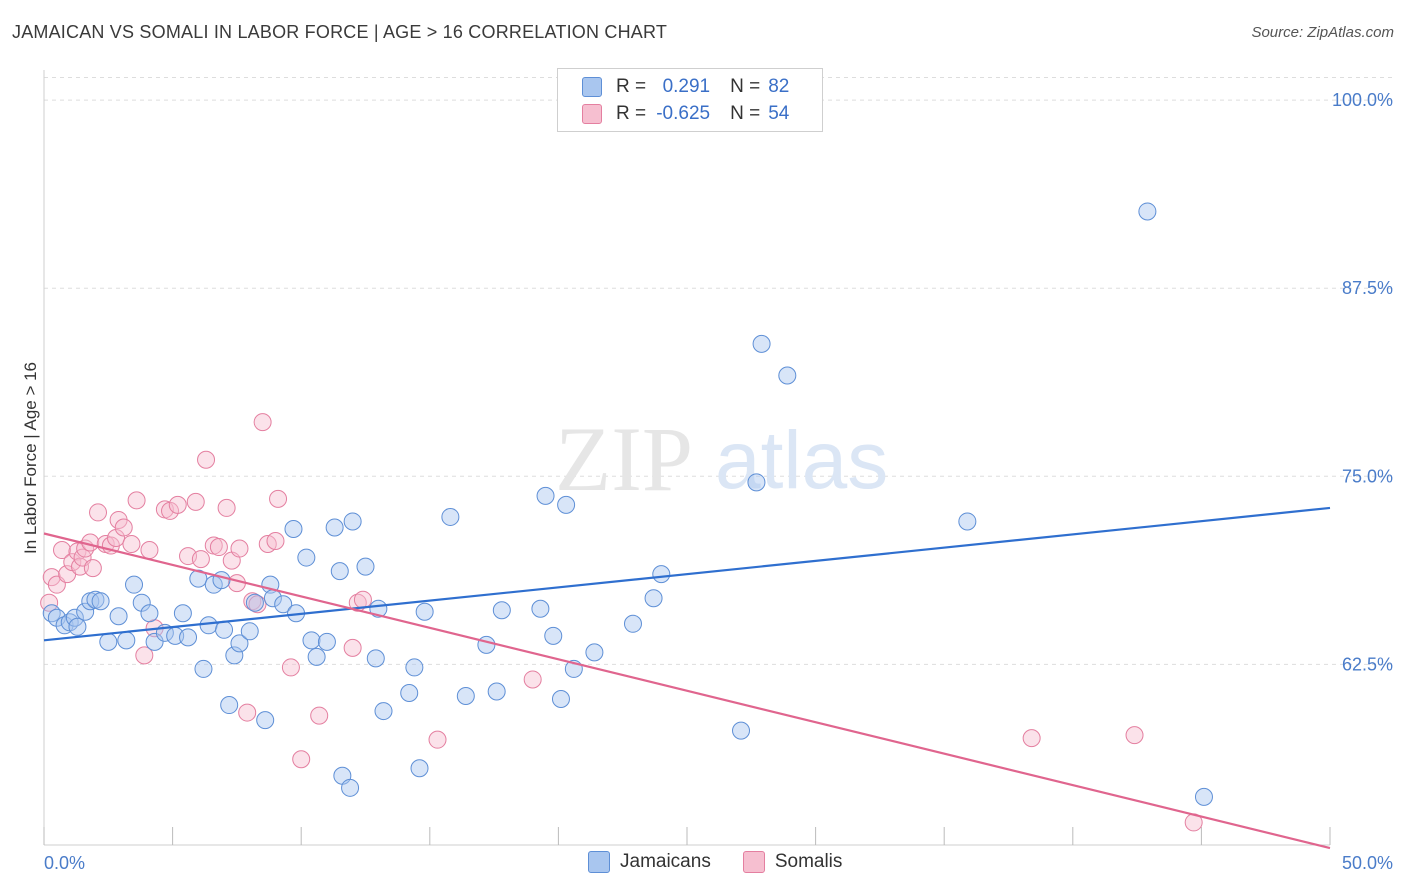  Describe the element at coordinates (1367, 476) in the screenshot. I see `y-tick-label: 75.0%` at that location.